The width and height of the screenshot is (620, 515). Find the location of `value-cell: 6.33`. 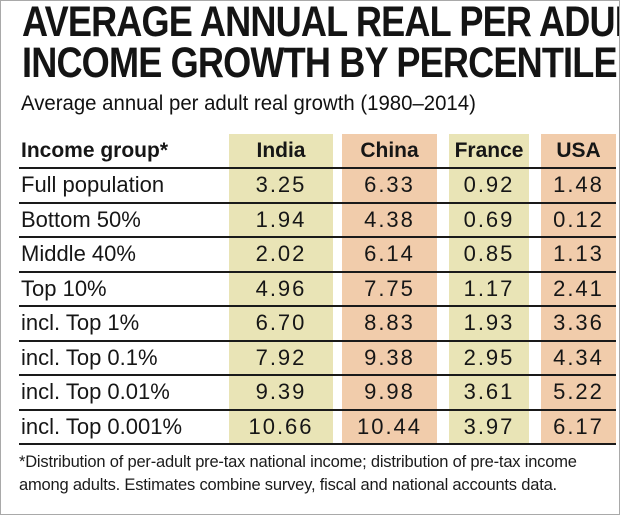

value-cell: 6.33 is located at coordinates (385, 186).